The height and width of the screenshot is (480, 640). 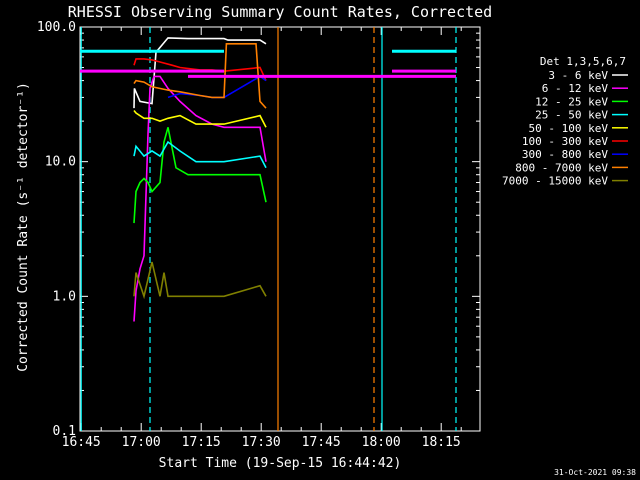 What do you see at coordinates (81, 442) in the screenshot?
I see `x-tick-label: 16:45` at bounding box center [81, 442].